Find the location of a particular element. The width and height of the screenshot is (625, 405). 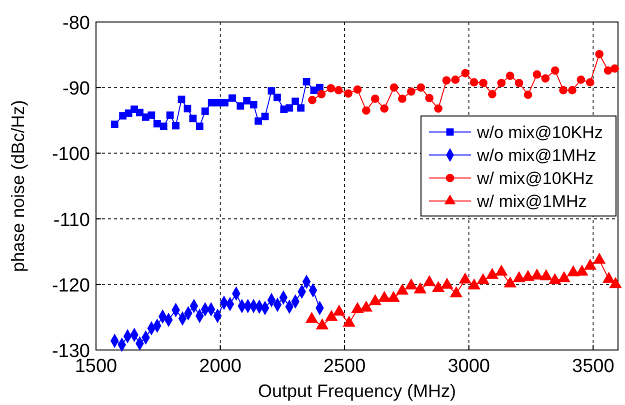

legend-label: w/ mix@1MHz is located at coordinates (531, 201).